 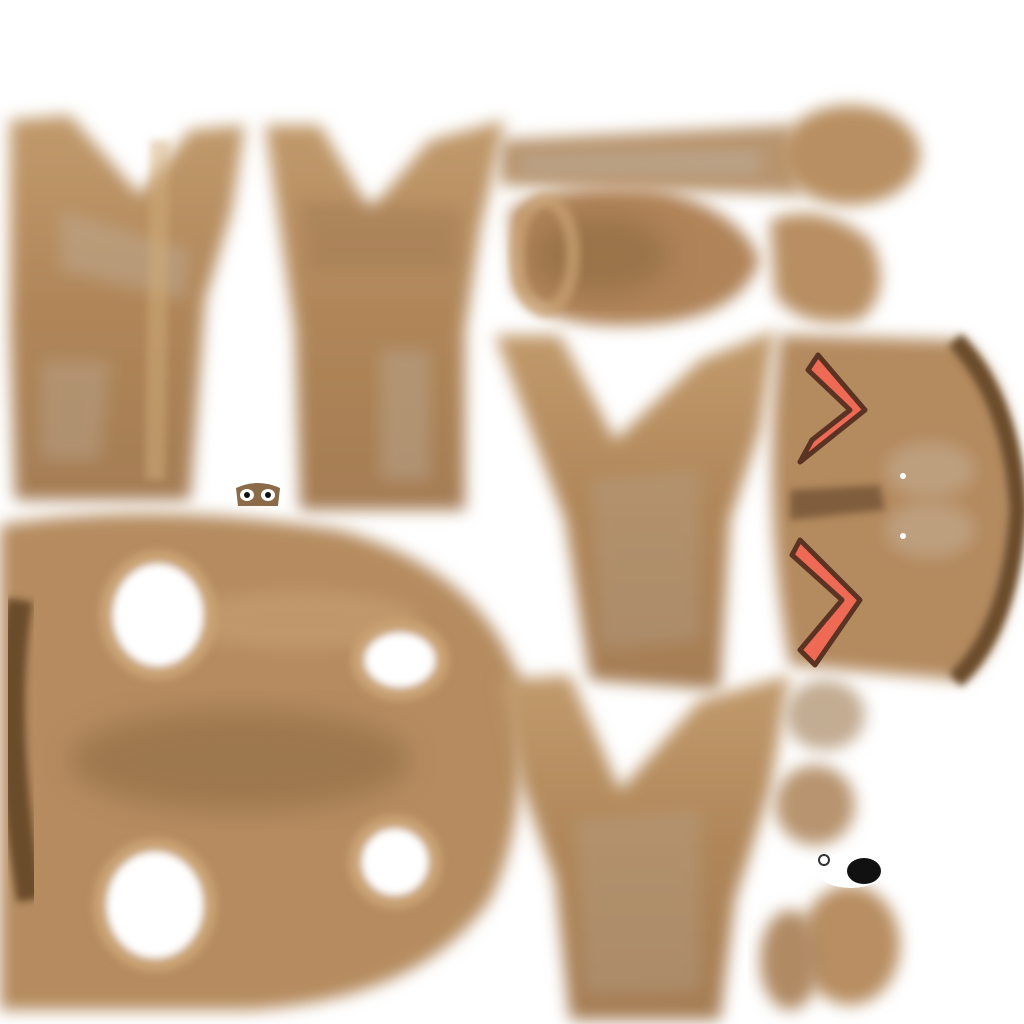 What do you see at coordinates (851, 870) in the screenshot?
I see `eye-icon` at bounding box center [851, 870].